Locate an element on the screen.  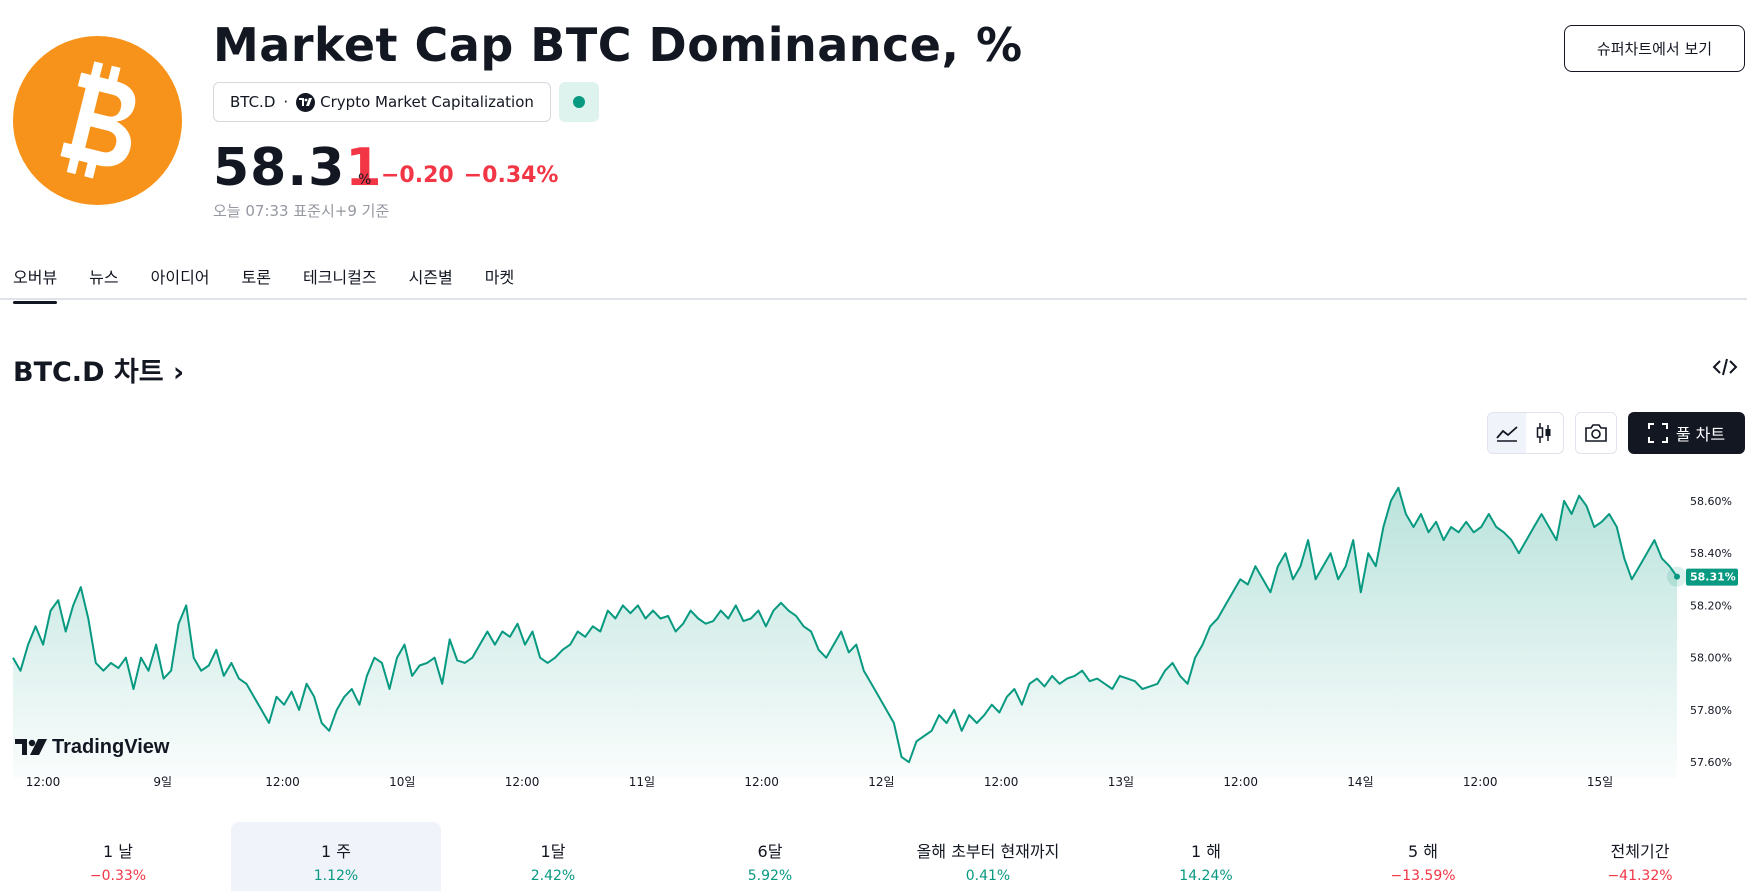
tradingview-logo-icon is located at coordinates (31, 747).